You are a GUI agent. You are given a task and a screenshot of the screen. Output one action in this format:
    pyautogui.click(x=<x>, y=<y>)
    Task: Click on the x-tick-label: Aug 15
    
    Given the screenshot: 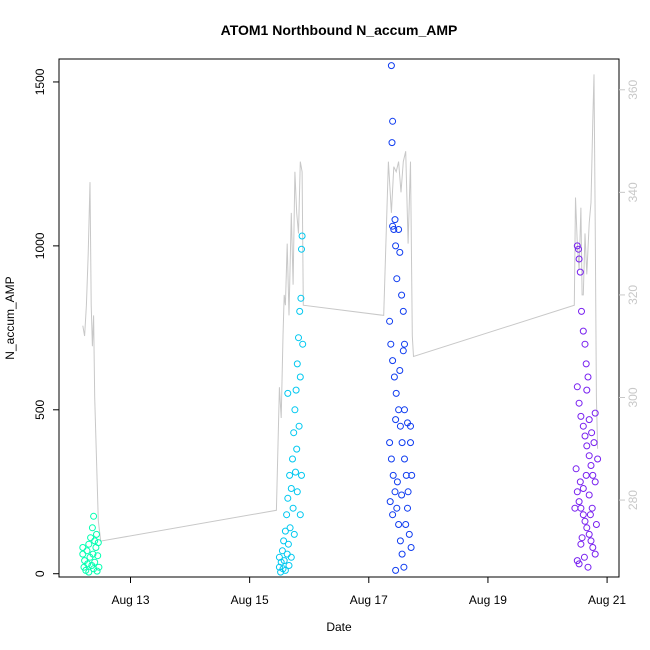 What is the action you would take?
    pyautogui.click(x=250, y=600)
    